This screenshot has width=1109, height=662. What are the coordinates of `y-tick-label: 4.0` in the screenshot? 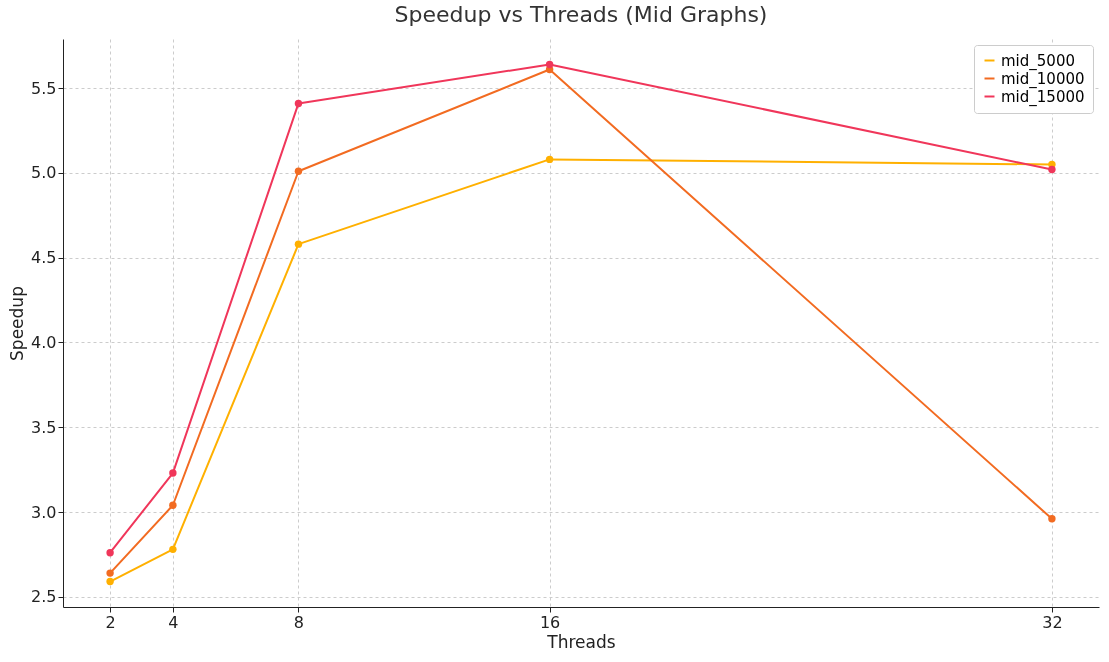 It's located at (44, 342).